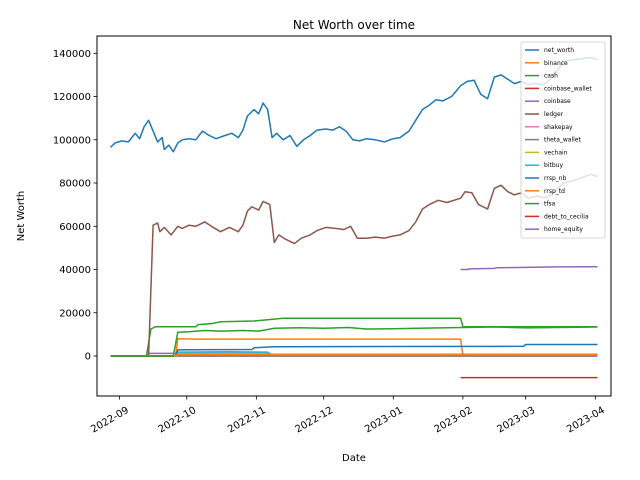 Image resolution: width=640 pixels, height=480 pixels. I want to click on series-line-cash, so click(354, 337).